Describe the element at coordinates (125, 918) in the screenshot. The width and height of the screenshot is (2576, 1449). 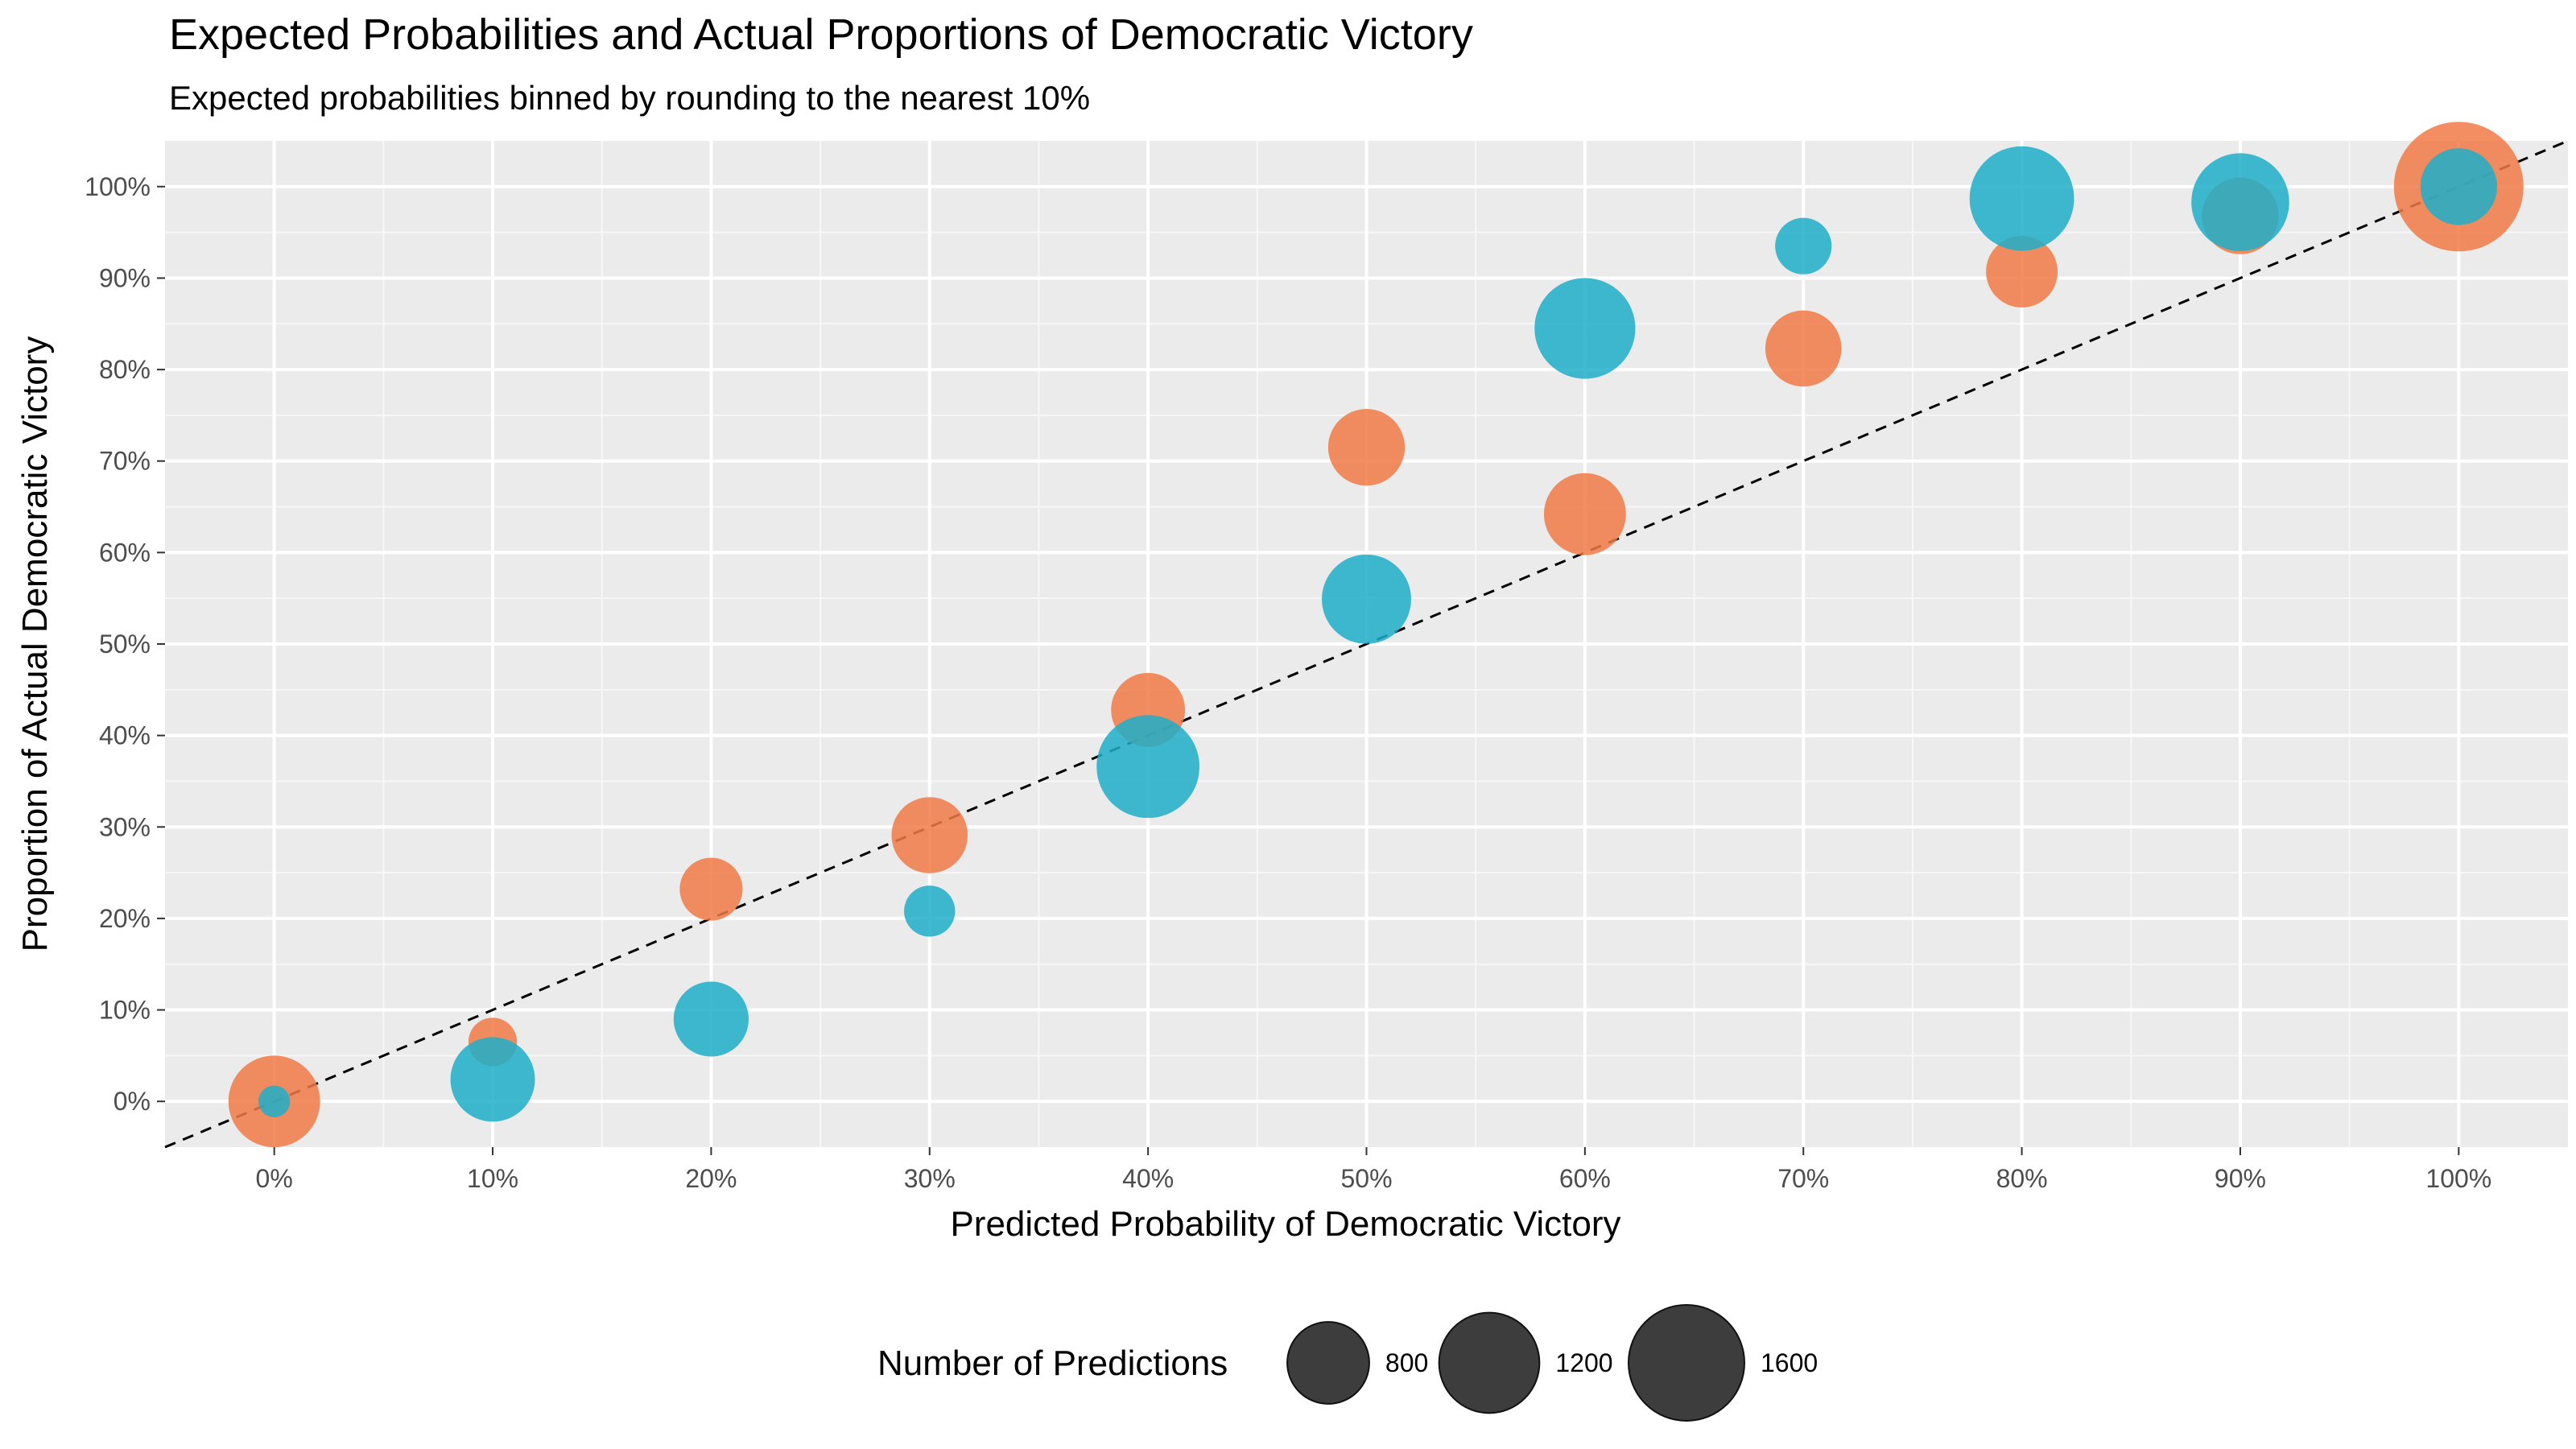
I see `y-tick-label: 20%` at that location.